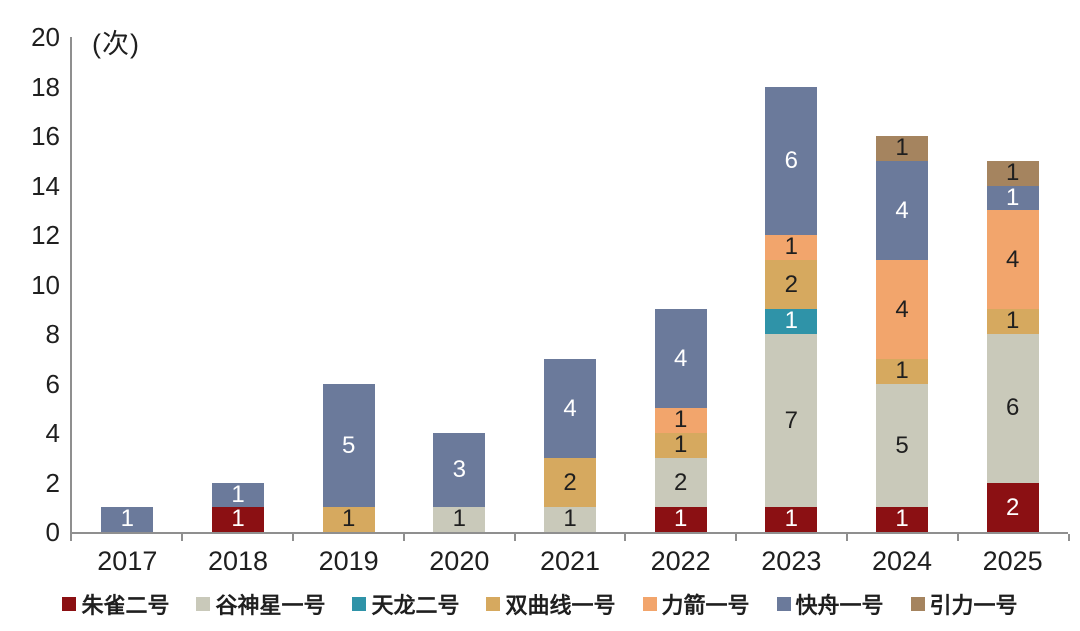 This screenshot has height=631, width=1080. I want to click on bar-segment-双曲线一号-2024: 1, so click(902, 371).